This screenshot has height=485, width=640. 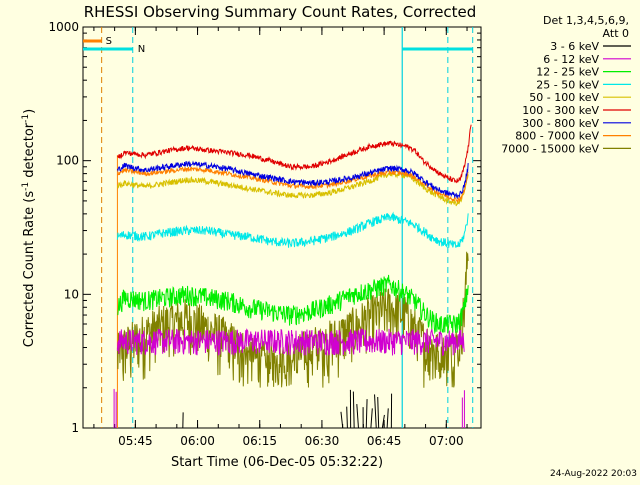 What do you see at coordinates (557, 136) in the screenshot?
I see `legend-label: 800 - 7000 keV` at bounding box center [557, 136].